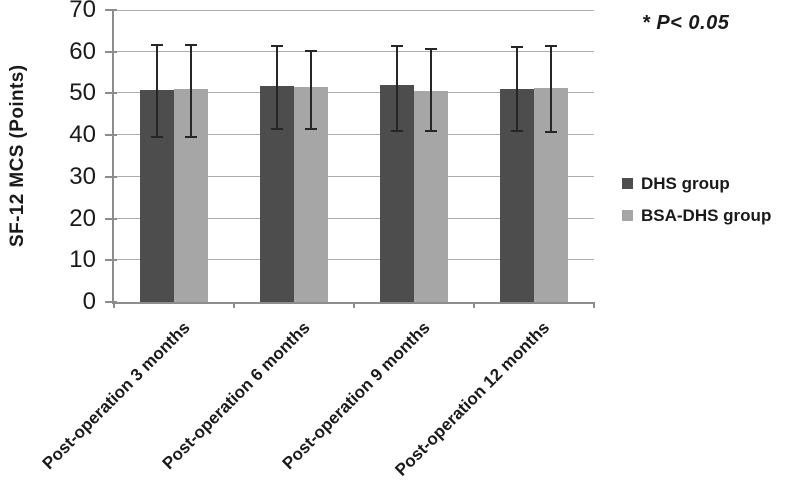 The image size is (787, 504). Describe the element at coordinates (82, 218) in the screenshot. I see `y-tick-label: 20` at that location.